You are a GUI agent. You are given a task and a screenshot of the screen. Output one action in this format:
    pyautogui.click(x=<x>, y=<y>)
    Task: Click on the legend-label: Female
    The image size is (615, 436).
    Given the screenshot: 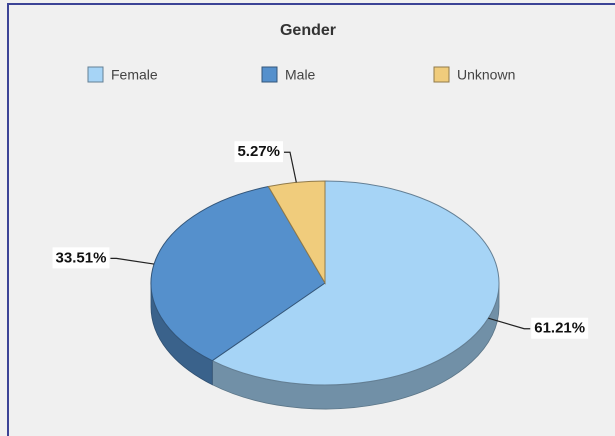 What is the action you would take?
    pyautogui.click(x=134, y=75)
    